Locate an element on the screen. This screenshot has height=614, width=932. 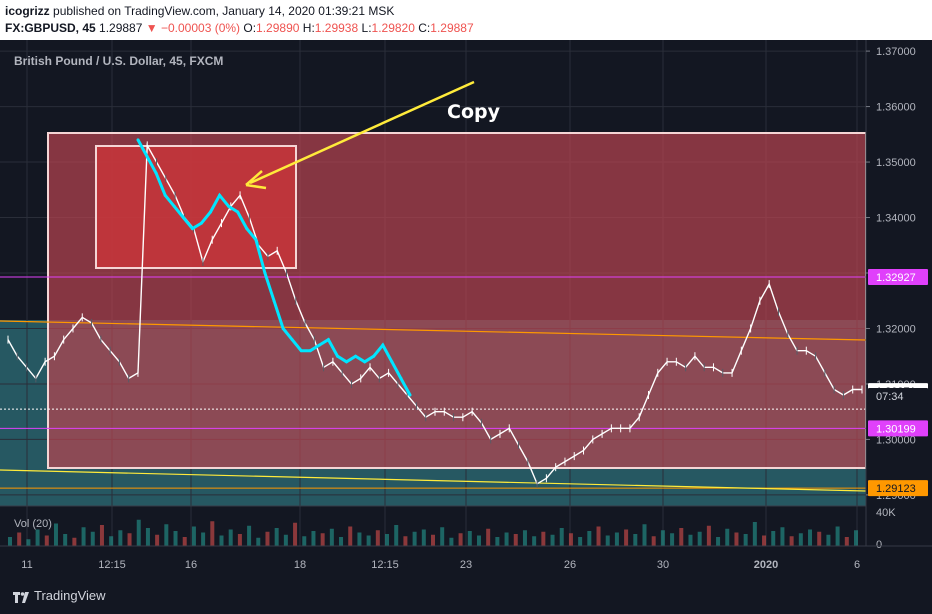
price-change: ▼ −0.00003 (0%) is located at coordinates (193, 28).